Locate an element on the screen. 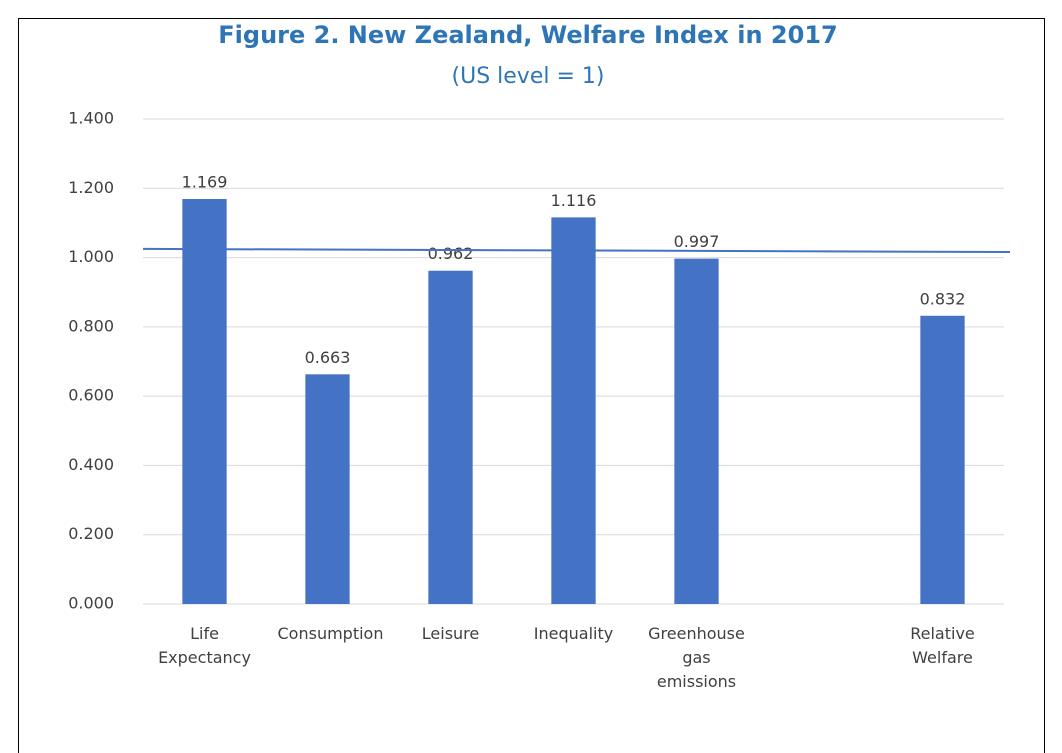 This screenshot has height=753, width=1062. data-label: 0.663 is located at coordinates (328, 357).